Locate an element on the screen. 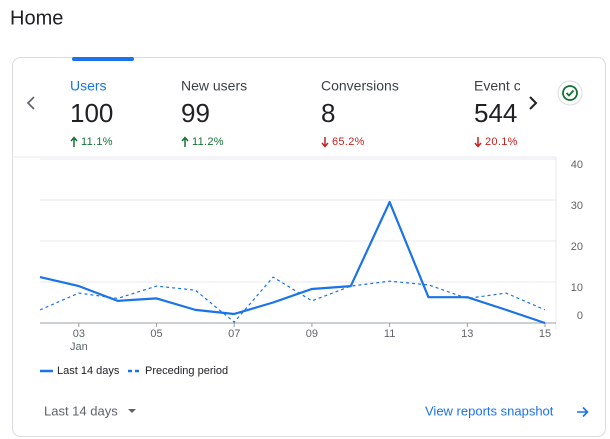 Image resolution: width=610 pixels, height=439 pixels. status-check-circle is located at coordinates (570, 93).